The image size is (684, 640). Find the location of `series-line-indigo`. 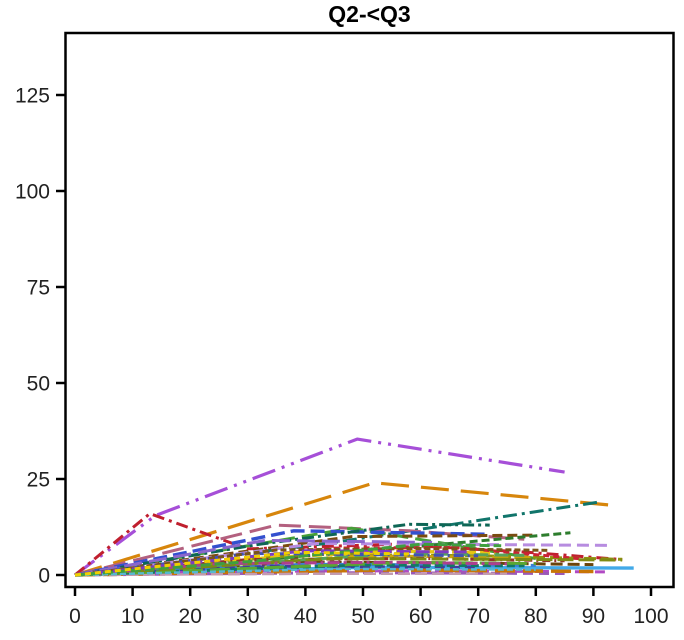

series-line-indigo is located at coordinates (276, 564).